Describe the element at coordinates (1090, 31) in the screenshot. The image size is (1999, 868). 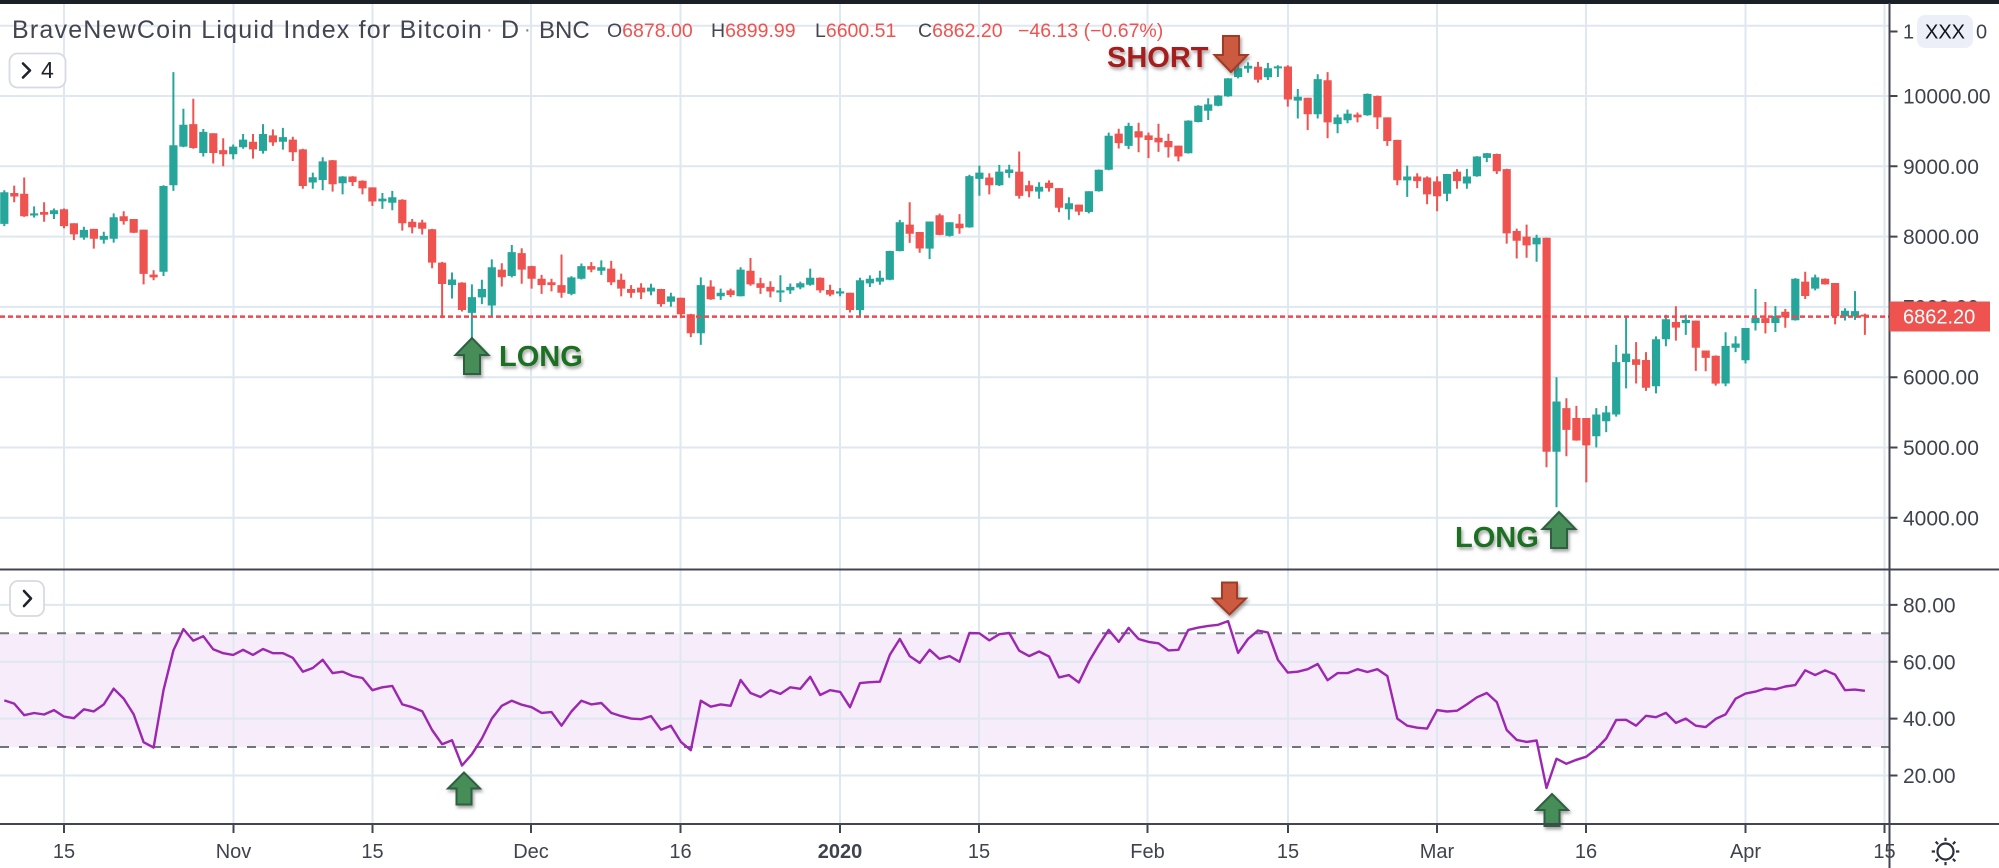
I see `svg-text: −46.13 (−0.67%)` at that location.